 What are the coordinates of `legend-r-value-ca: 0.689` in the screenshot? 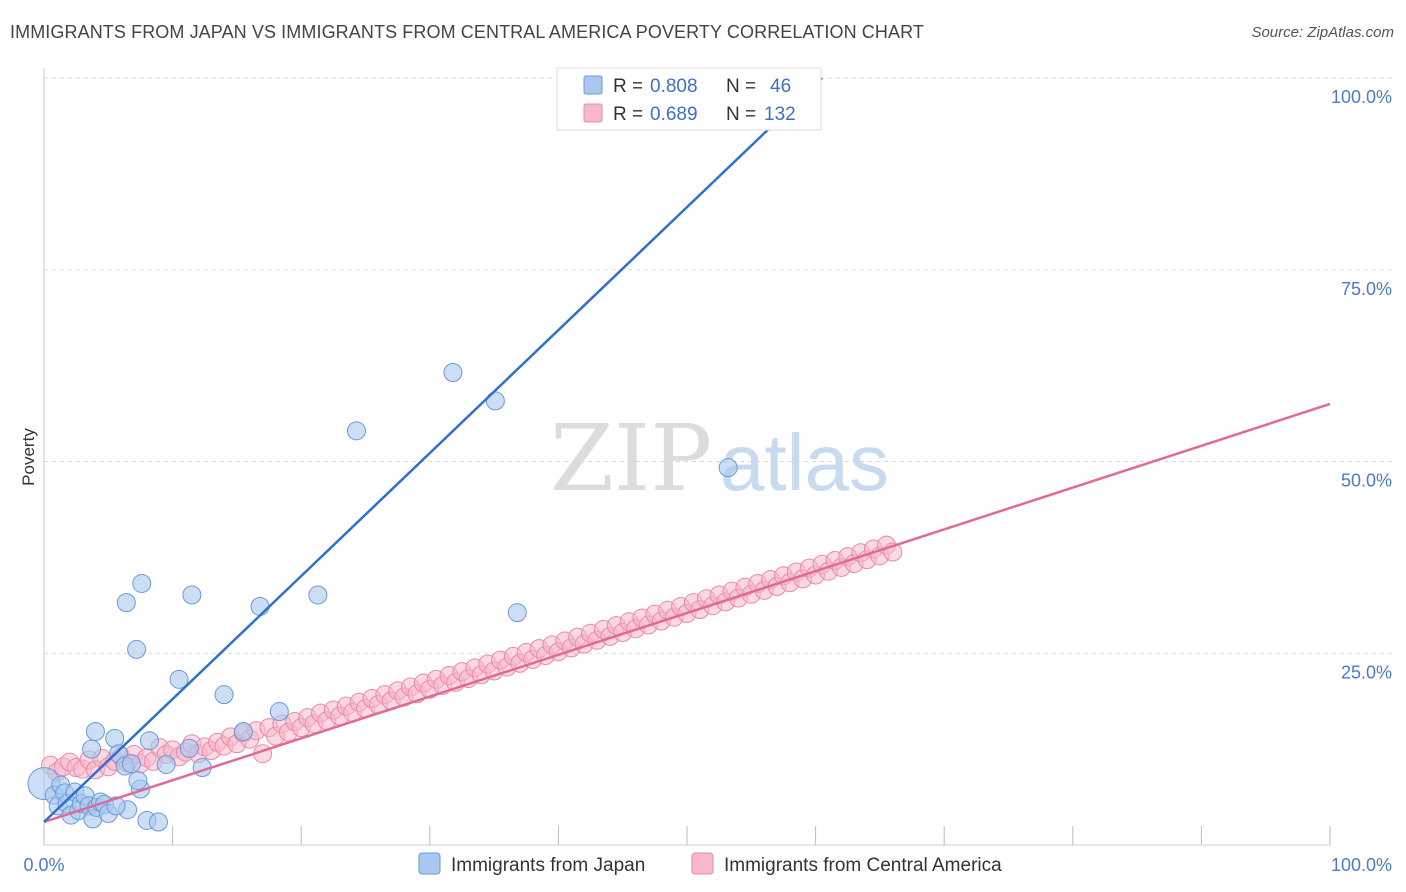 It's located at (674, 114).